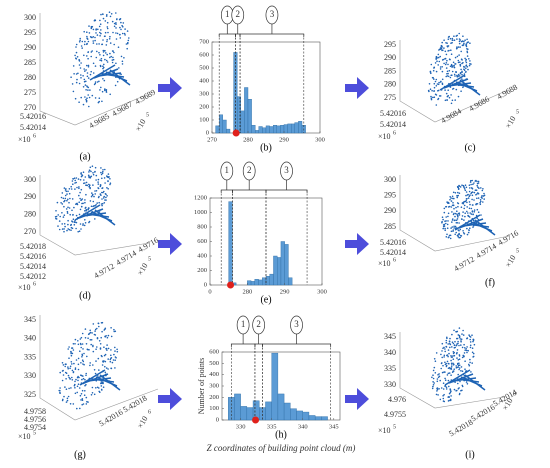 The image size is (550, 468). Describe the element at coordinates (454, 81) in the screenshot. I see `axis-frame` at that location.